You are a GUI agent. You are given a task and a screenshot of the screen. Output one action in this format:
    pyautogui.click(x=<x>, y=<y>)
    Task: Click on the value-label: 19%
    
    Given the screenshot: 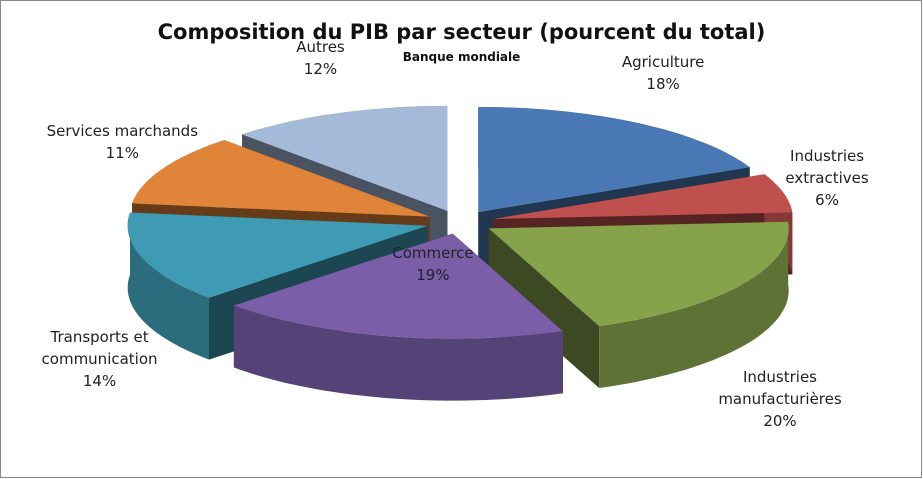 What is the action you would take?
    pyautogui.click(x=433, y=275)
    